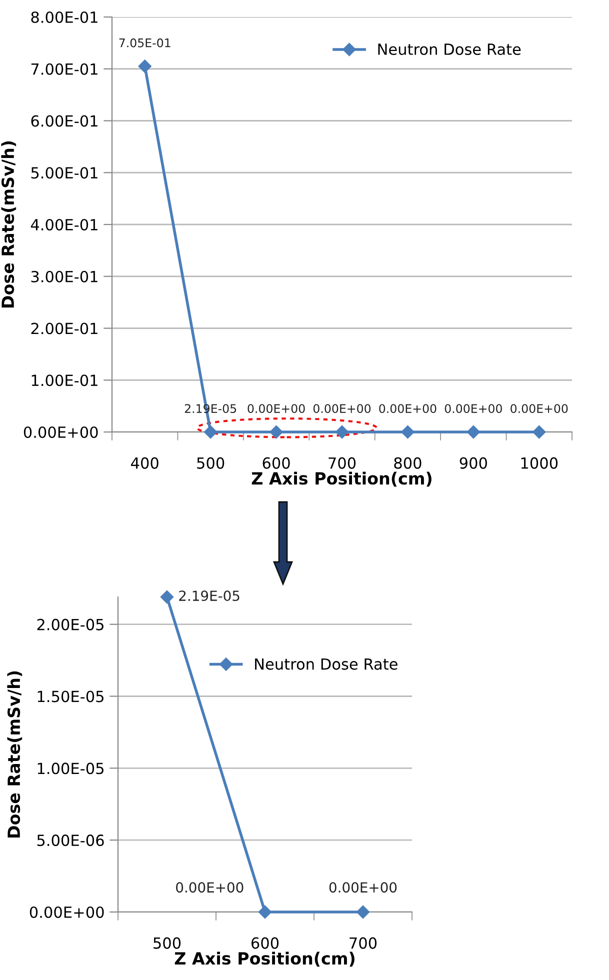 Image resolution: width=609 pixels, height=980 pixels. What do you see at coordinates (70, 840) in the screenshot?
I see `y-tick-label: 5.00E-06` at bounding box center [70, 840].